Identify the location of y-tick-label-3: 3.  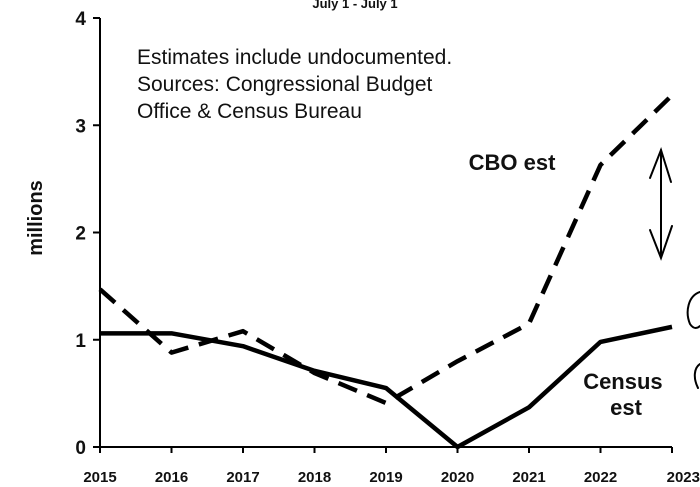
(80, 126).